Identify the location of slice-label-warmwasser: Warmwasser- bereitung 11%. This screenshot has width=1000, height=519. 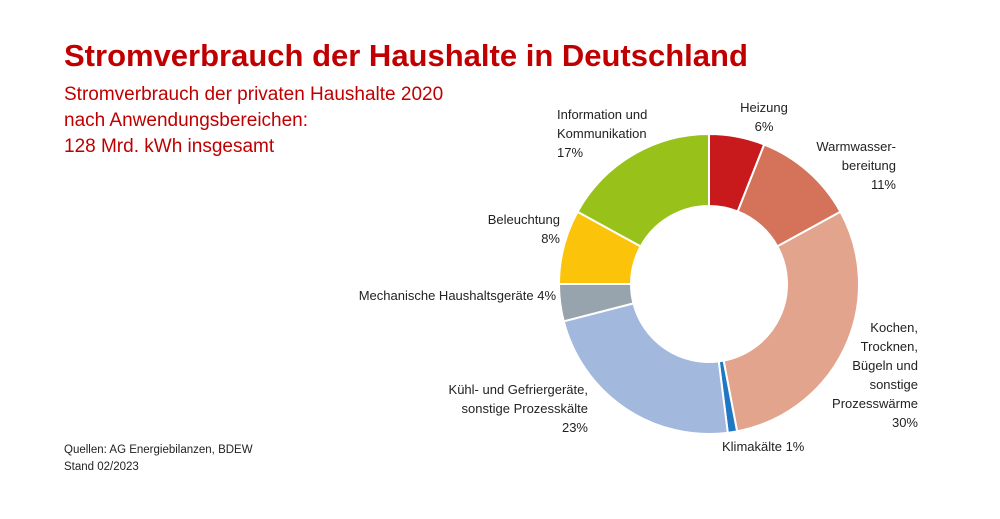
(856, 165).